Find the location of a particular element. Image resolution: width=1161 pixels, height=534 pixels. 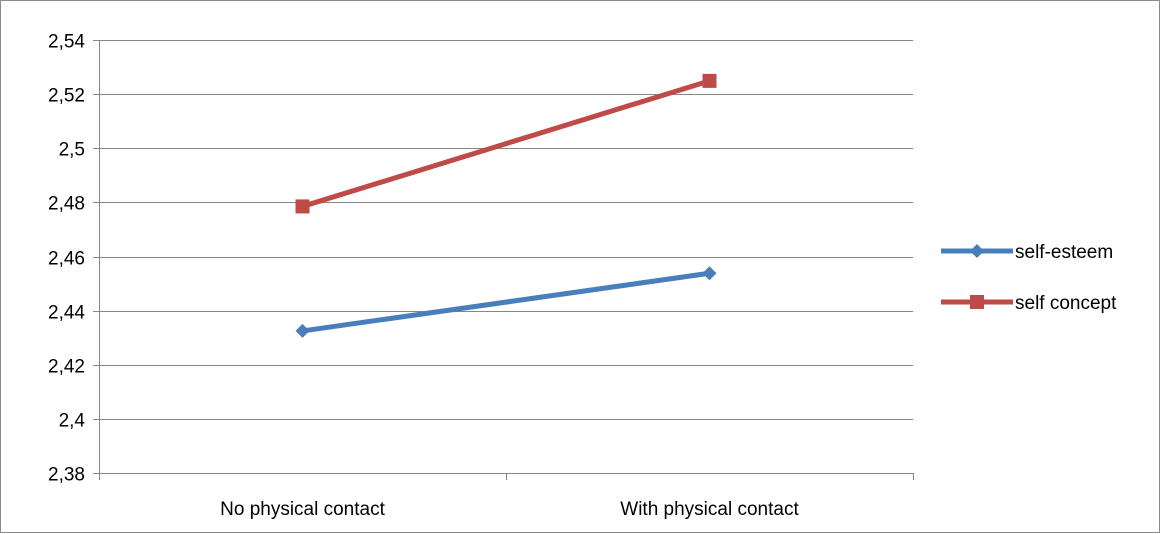

y-axis-tick-labels: 2,38 2,4 2,42 2,44 2,46 2,48 2,5 2,52 2,54 is located at coordinates (66, 259).